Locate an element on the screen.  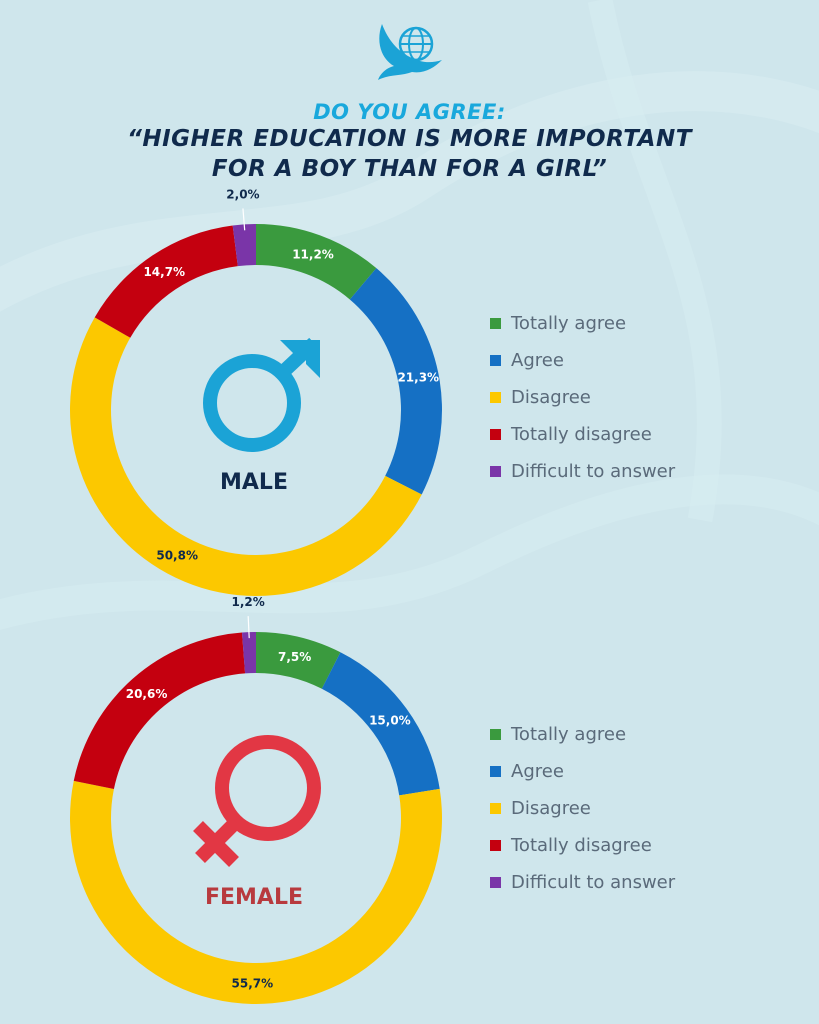
data-label: 11,2% is located at coordinates (313, 255).